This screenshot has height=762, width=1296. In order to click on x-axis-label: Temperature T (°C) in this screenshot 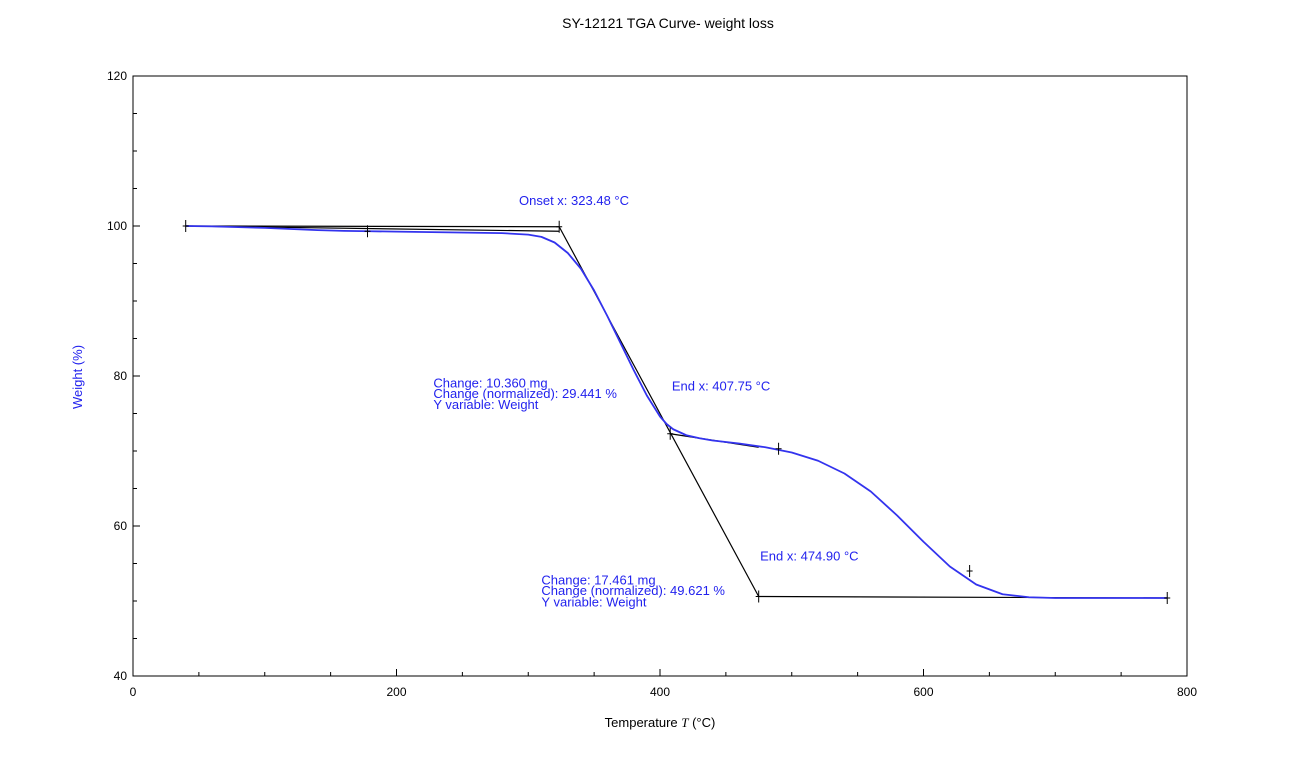, I will do `click(660, 722)`.